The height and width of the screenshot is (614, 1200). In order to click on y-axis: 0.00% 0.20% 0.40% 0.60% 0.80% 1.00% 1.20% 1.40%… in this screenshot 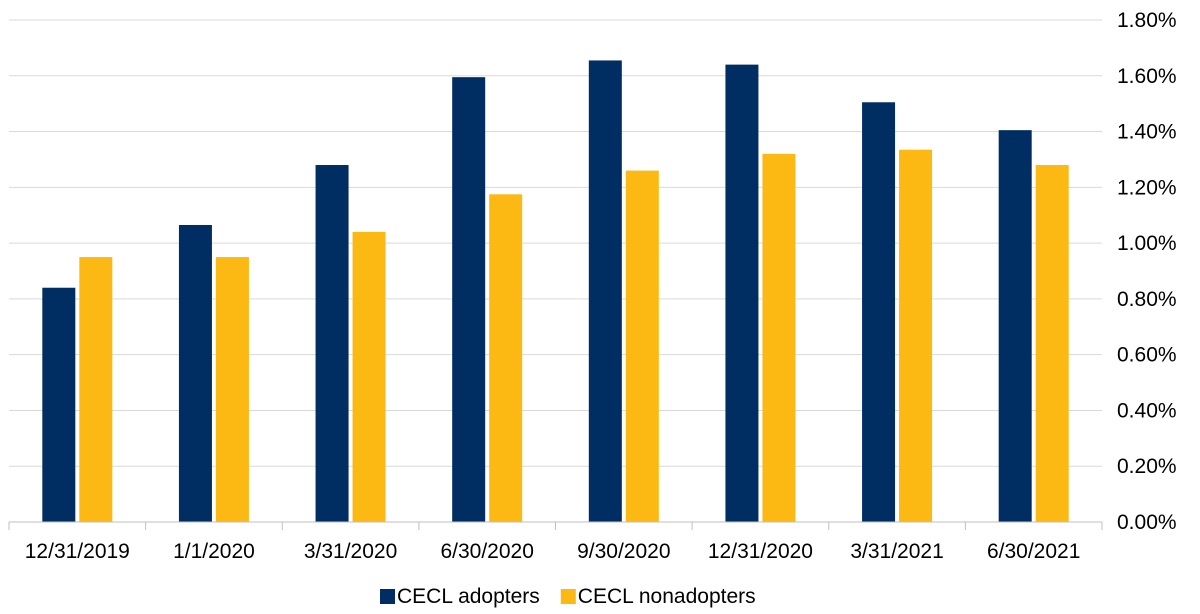, I will do `click(1147, 271)`.